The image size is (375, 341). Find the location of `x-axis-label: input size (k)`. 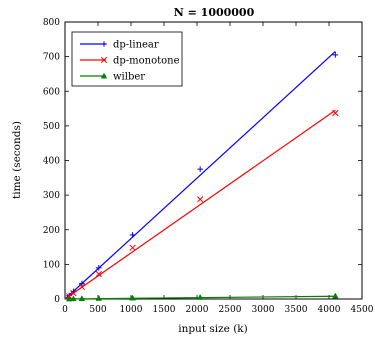

x-axis-label: input size (k) is located at coordinates (213, 329).